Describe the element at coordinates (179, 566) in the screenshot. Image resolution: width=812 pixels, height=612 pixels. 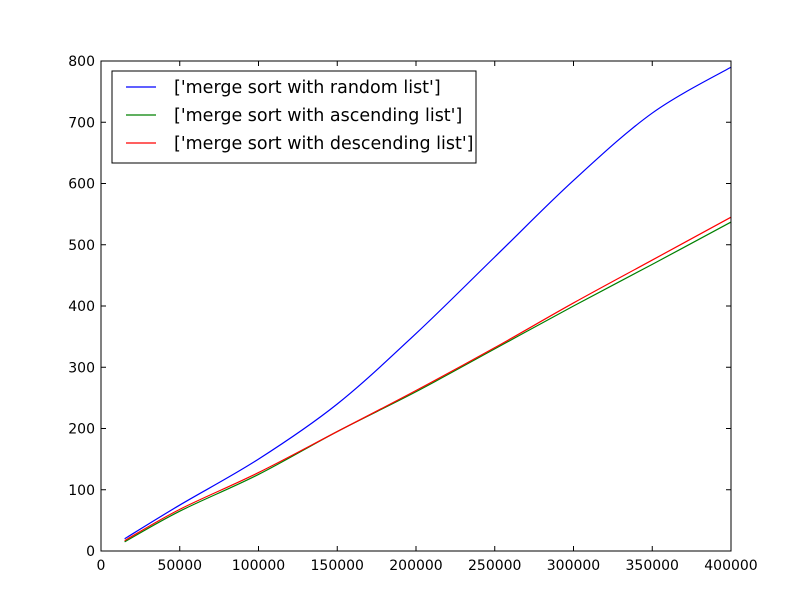
I see `x-tick-label: 50000` at that location.